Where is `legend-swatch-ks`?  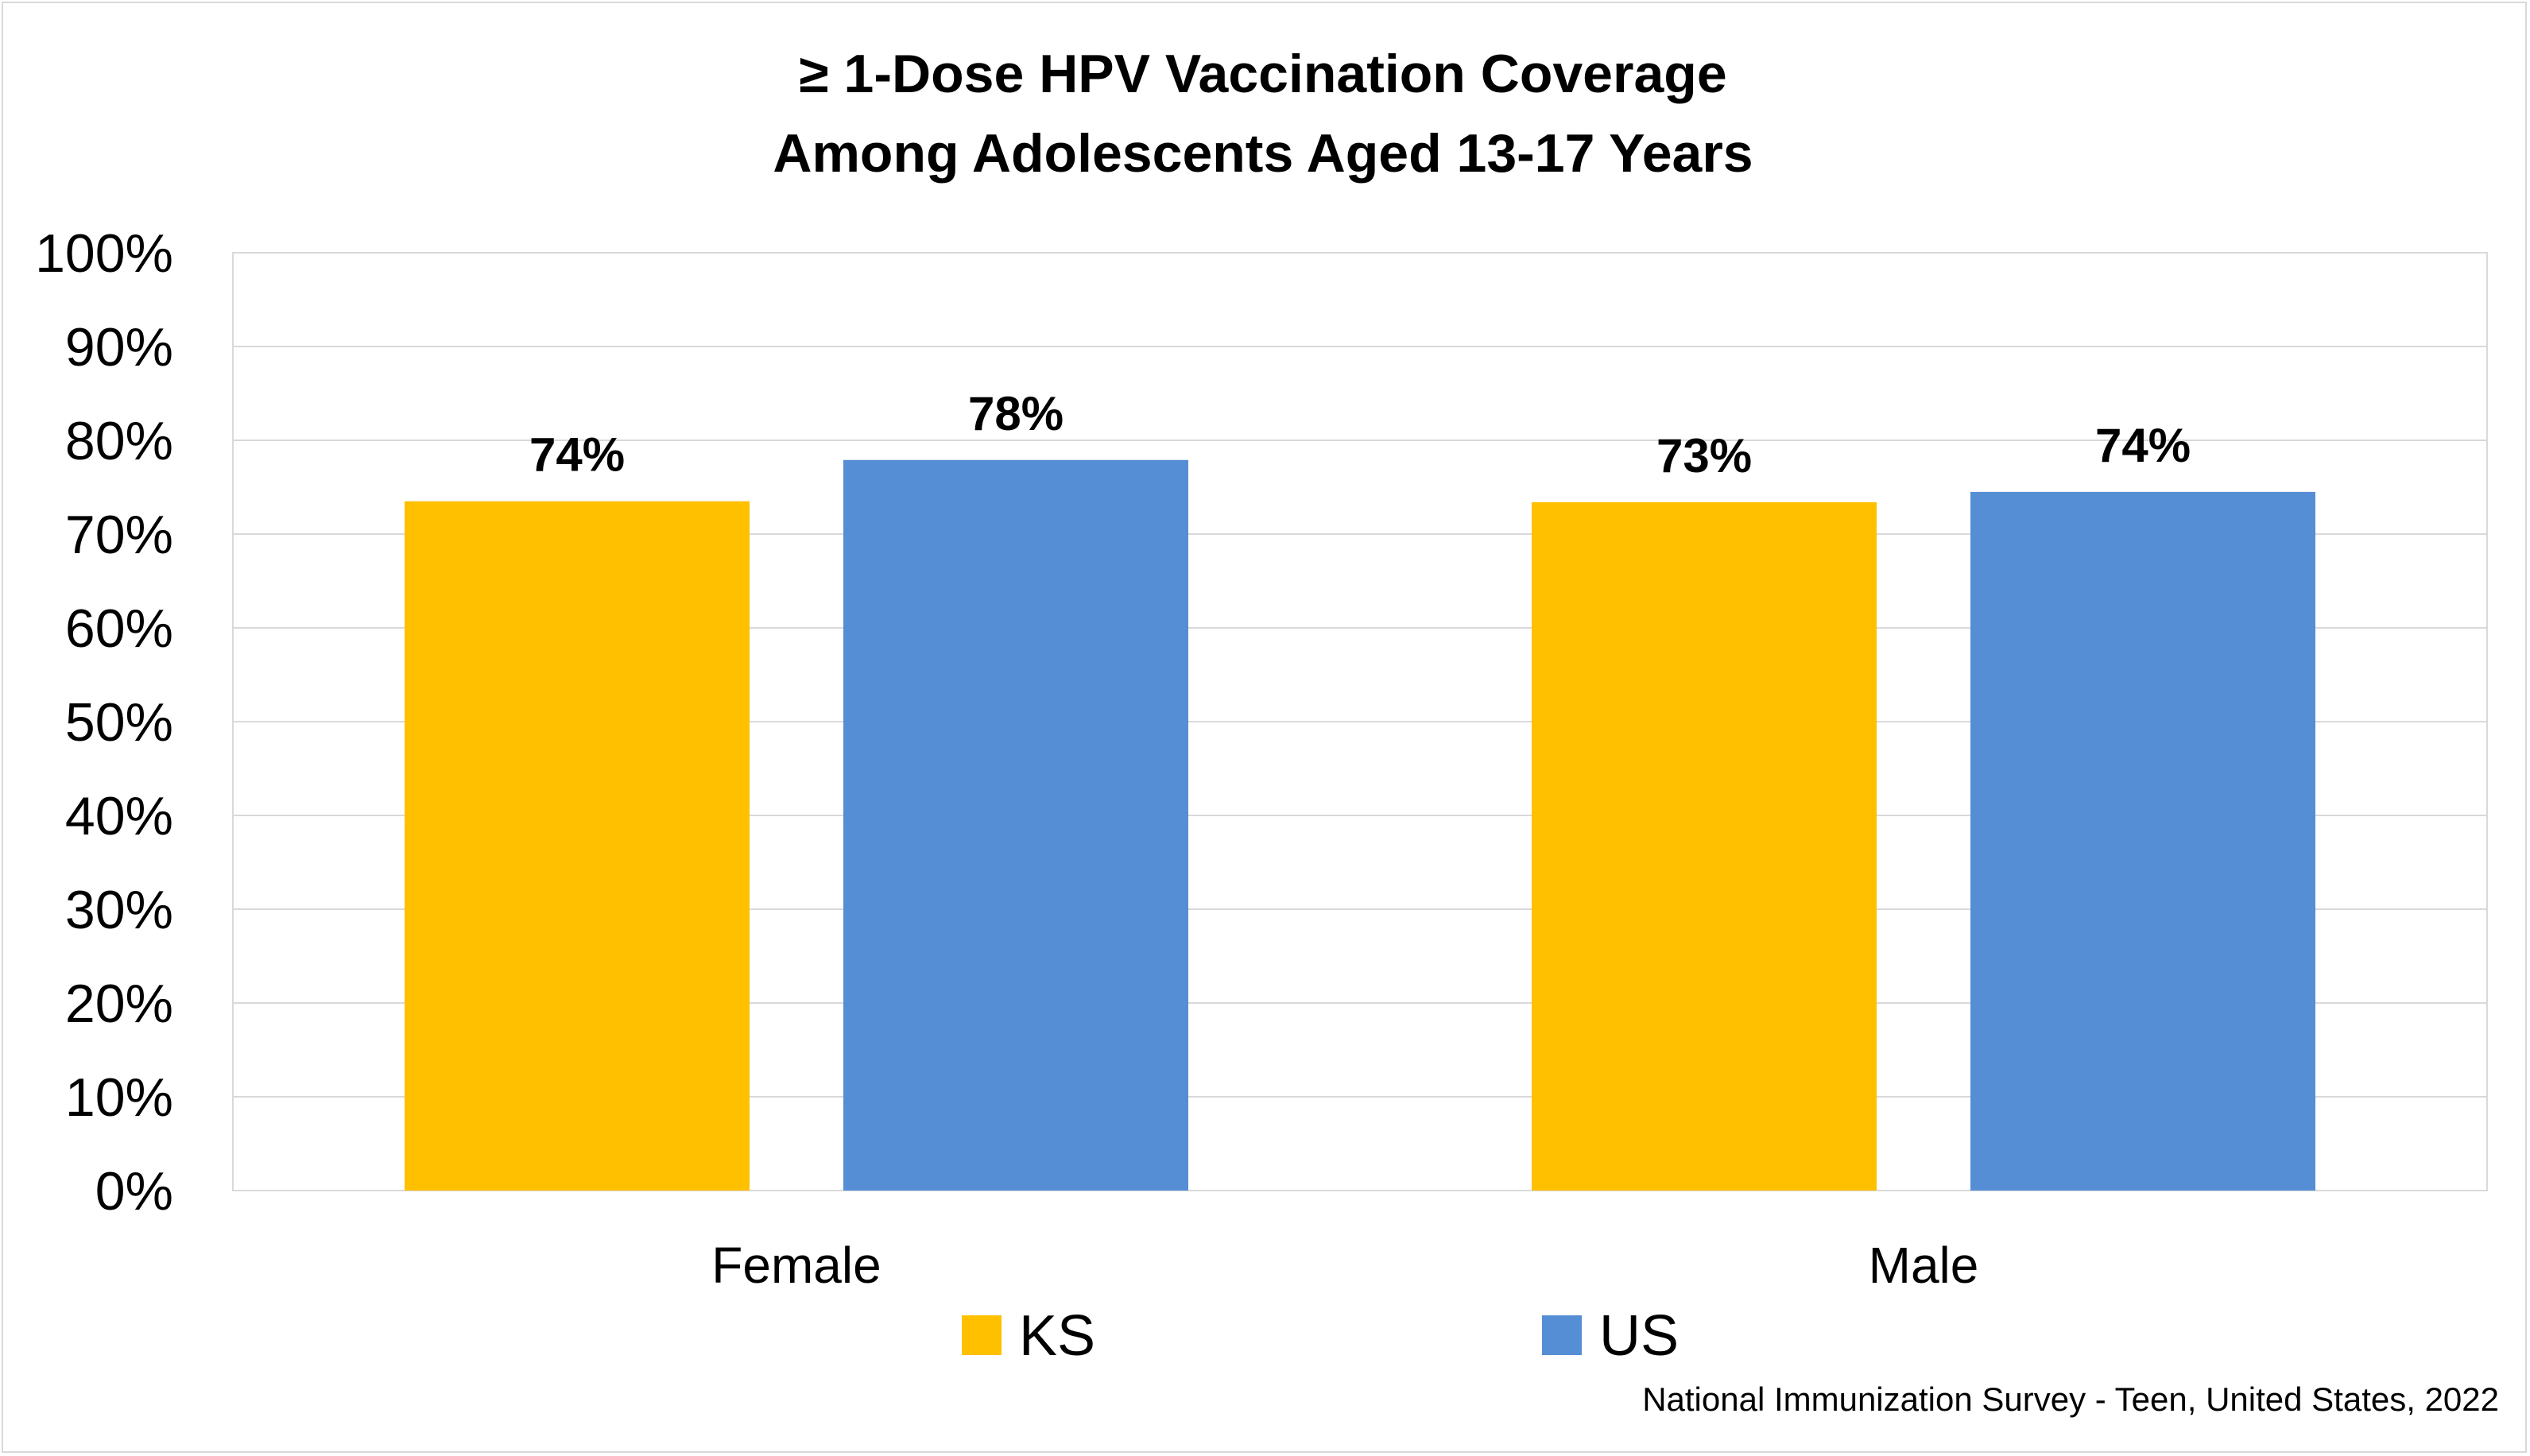
legend-swatch-ks is located at coordinates (982, 1335).